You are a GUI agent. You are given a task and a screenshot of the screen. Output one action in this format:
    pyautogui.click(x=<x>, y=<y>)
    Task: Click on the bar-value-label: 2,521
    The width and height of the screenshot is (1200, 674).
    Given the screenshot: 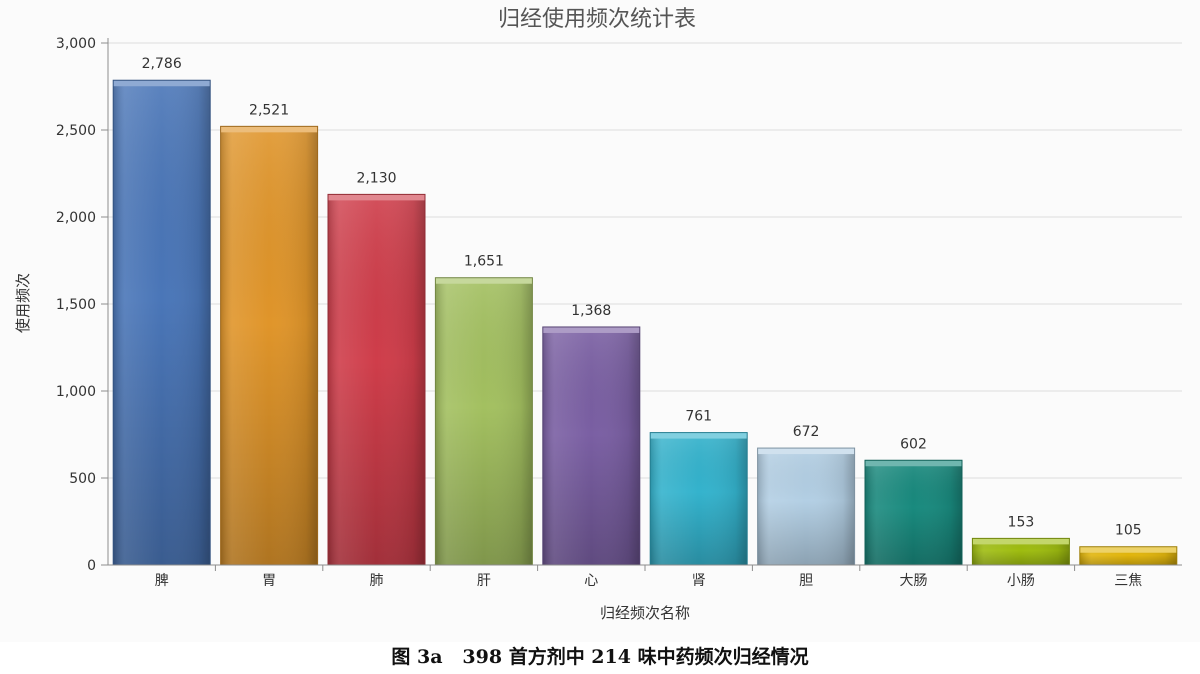 What is the action you would take?
    pyautogui.click(x=269, y=110)
    